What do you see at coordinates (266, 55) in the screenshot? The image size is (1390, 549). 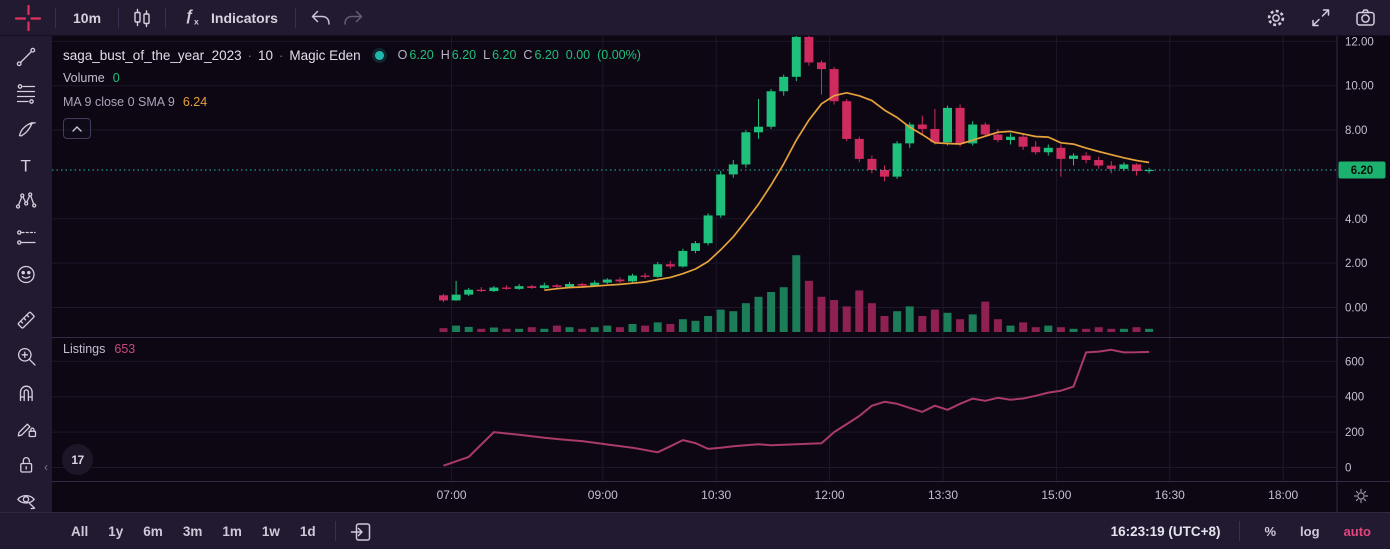 I see `interval-label: 10` at bounding box center [266, 55].